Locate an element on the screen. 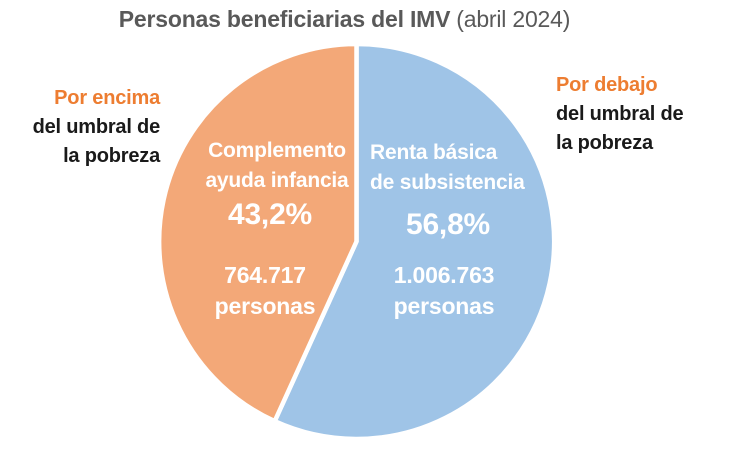  slice-label-complemento: Complemento ayuda infancia is located at coordinates (276, 166).